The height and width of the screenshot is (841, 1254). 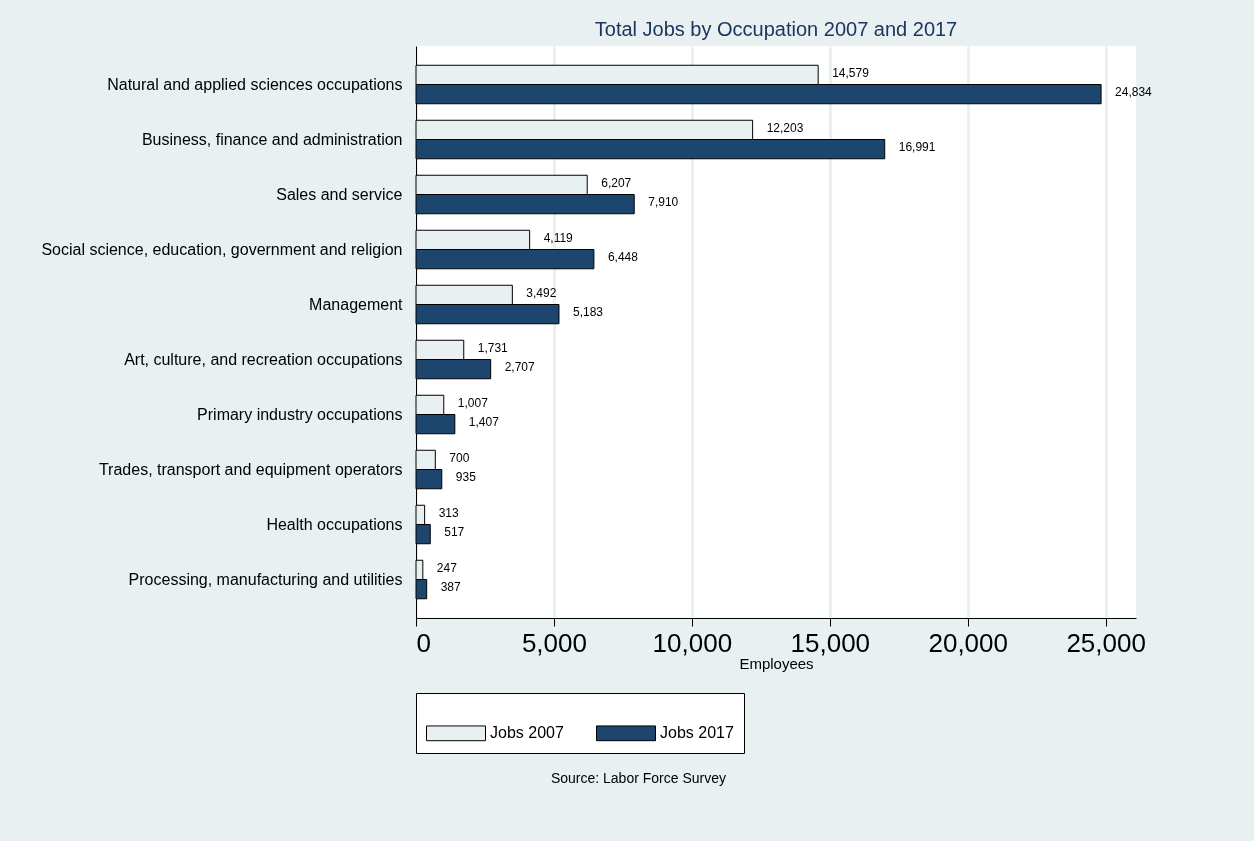 What do you see at coordinates (265, 579) in the screenshot?
I see `y-tick-label: Processing, manufacturing and utilities` at bounding box center [265, 579].